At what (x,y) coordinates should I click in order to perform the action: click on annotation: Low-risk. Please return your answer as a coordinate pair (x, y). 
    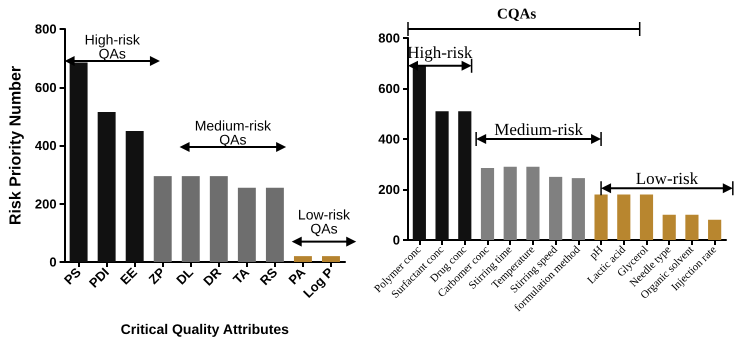
    Looking at the image, I should click on (667, 178).